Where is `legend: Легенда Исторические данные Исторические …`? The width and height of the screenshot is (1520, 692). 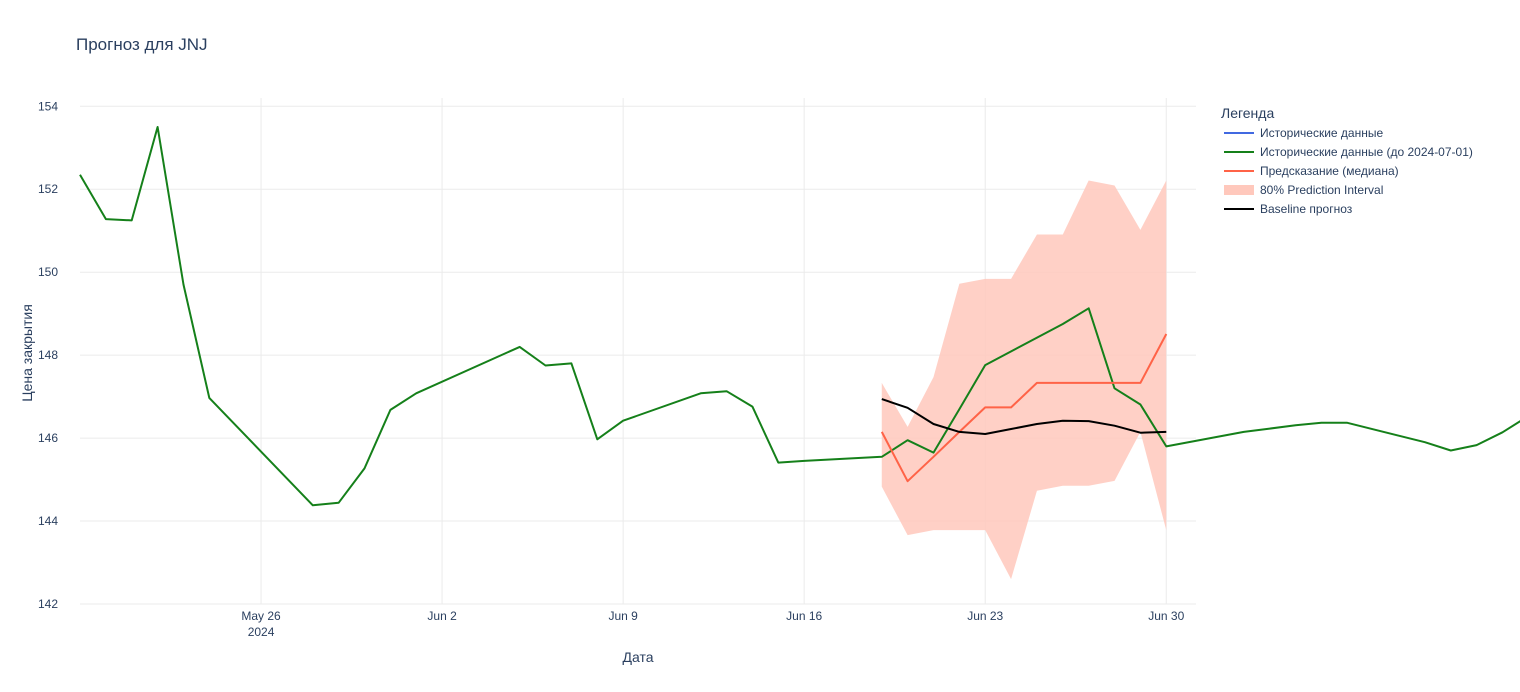 legend: Легенда Исторические данные Исторические … is located at coordinates (1347, 160).